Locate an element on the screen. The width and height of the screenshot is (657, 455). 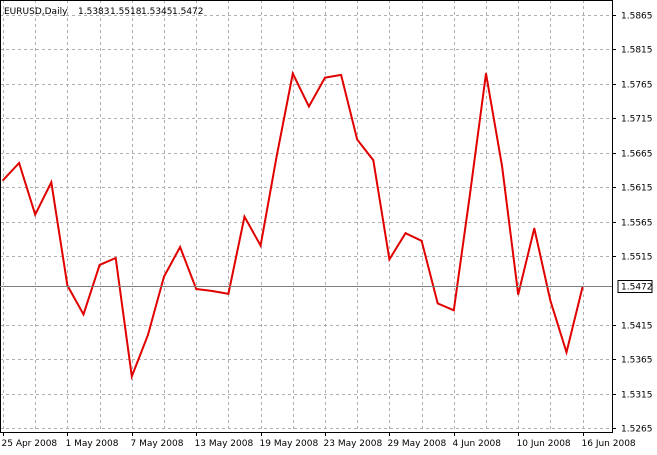
high-value: 1.5518 is located at coordinates (126, 12).